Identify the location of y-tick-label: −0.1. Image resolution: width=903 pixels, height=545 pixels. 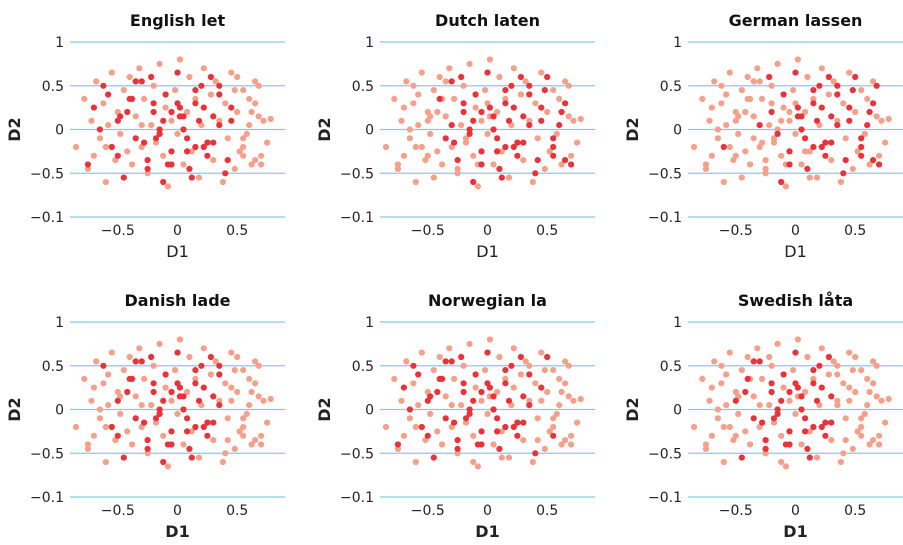
(47, 498).